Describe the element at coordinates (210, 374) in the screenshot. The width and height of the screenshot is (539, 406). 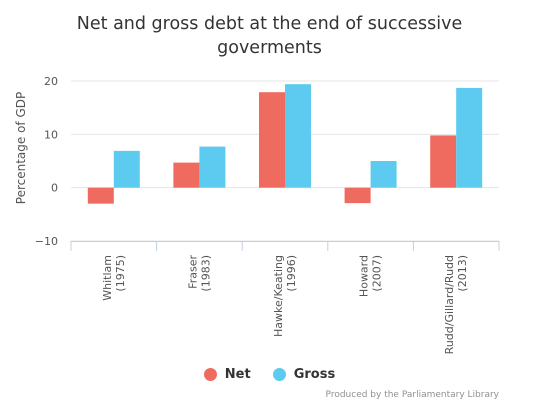
I see `net-swatch-icon` at that location.